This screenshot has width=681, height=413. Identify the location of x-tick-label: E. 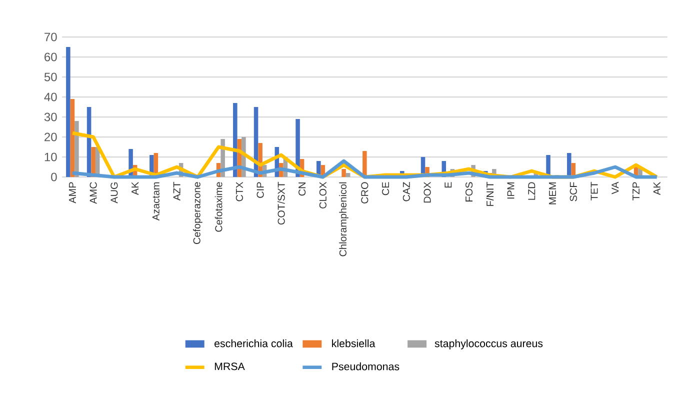
(448, 185).